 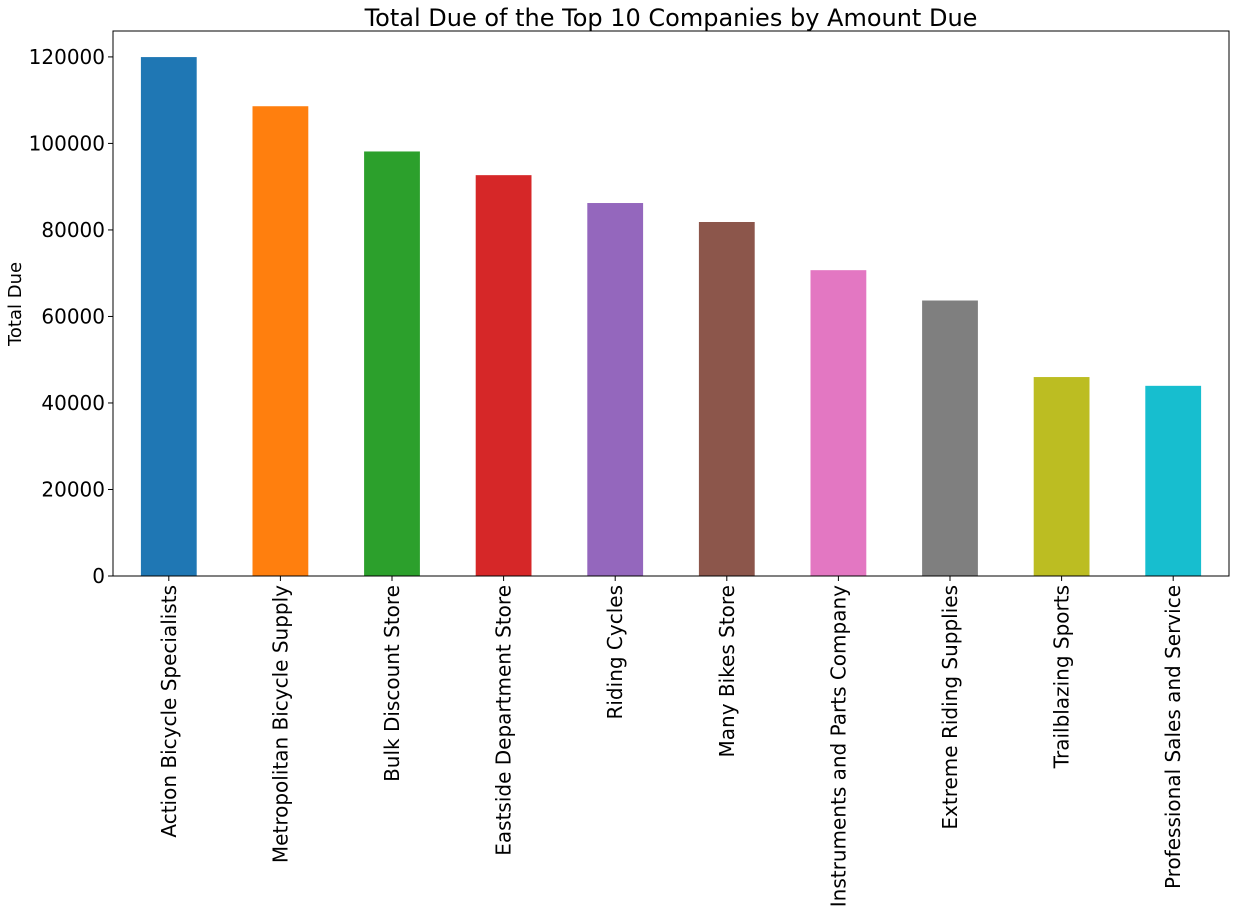 I want to click on x-tick-label: Bulk Discount Store, so click(x=392, y=683).